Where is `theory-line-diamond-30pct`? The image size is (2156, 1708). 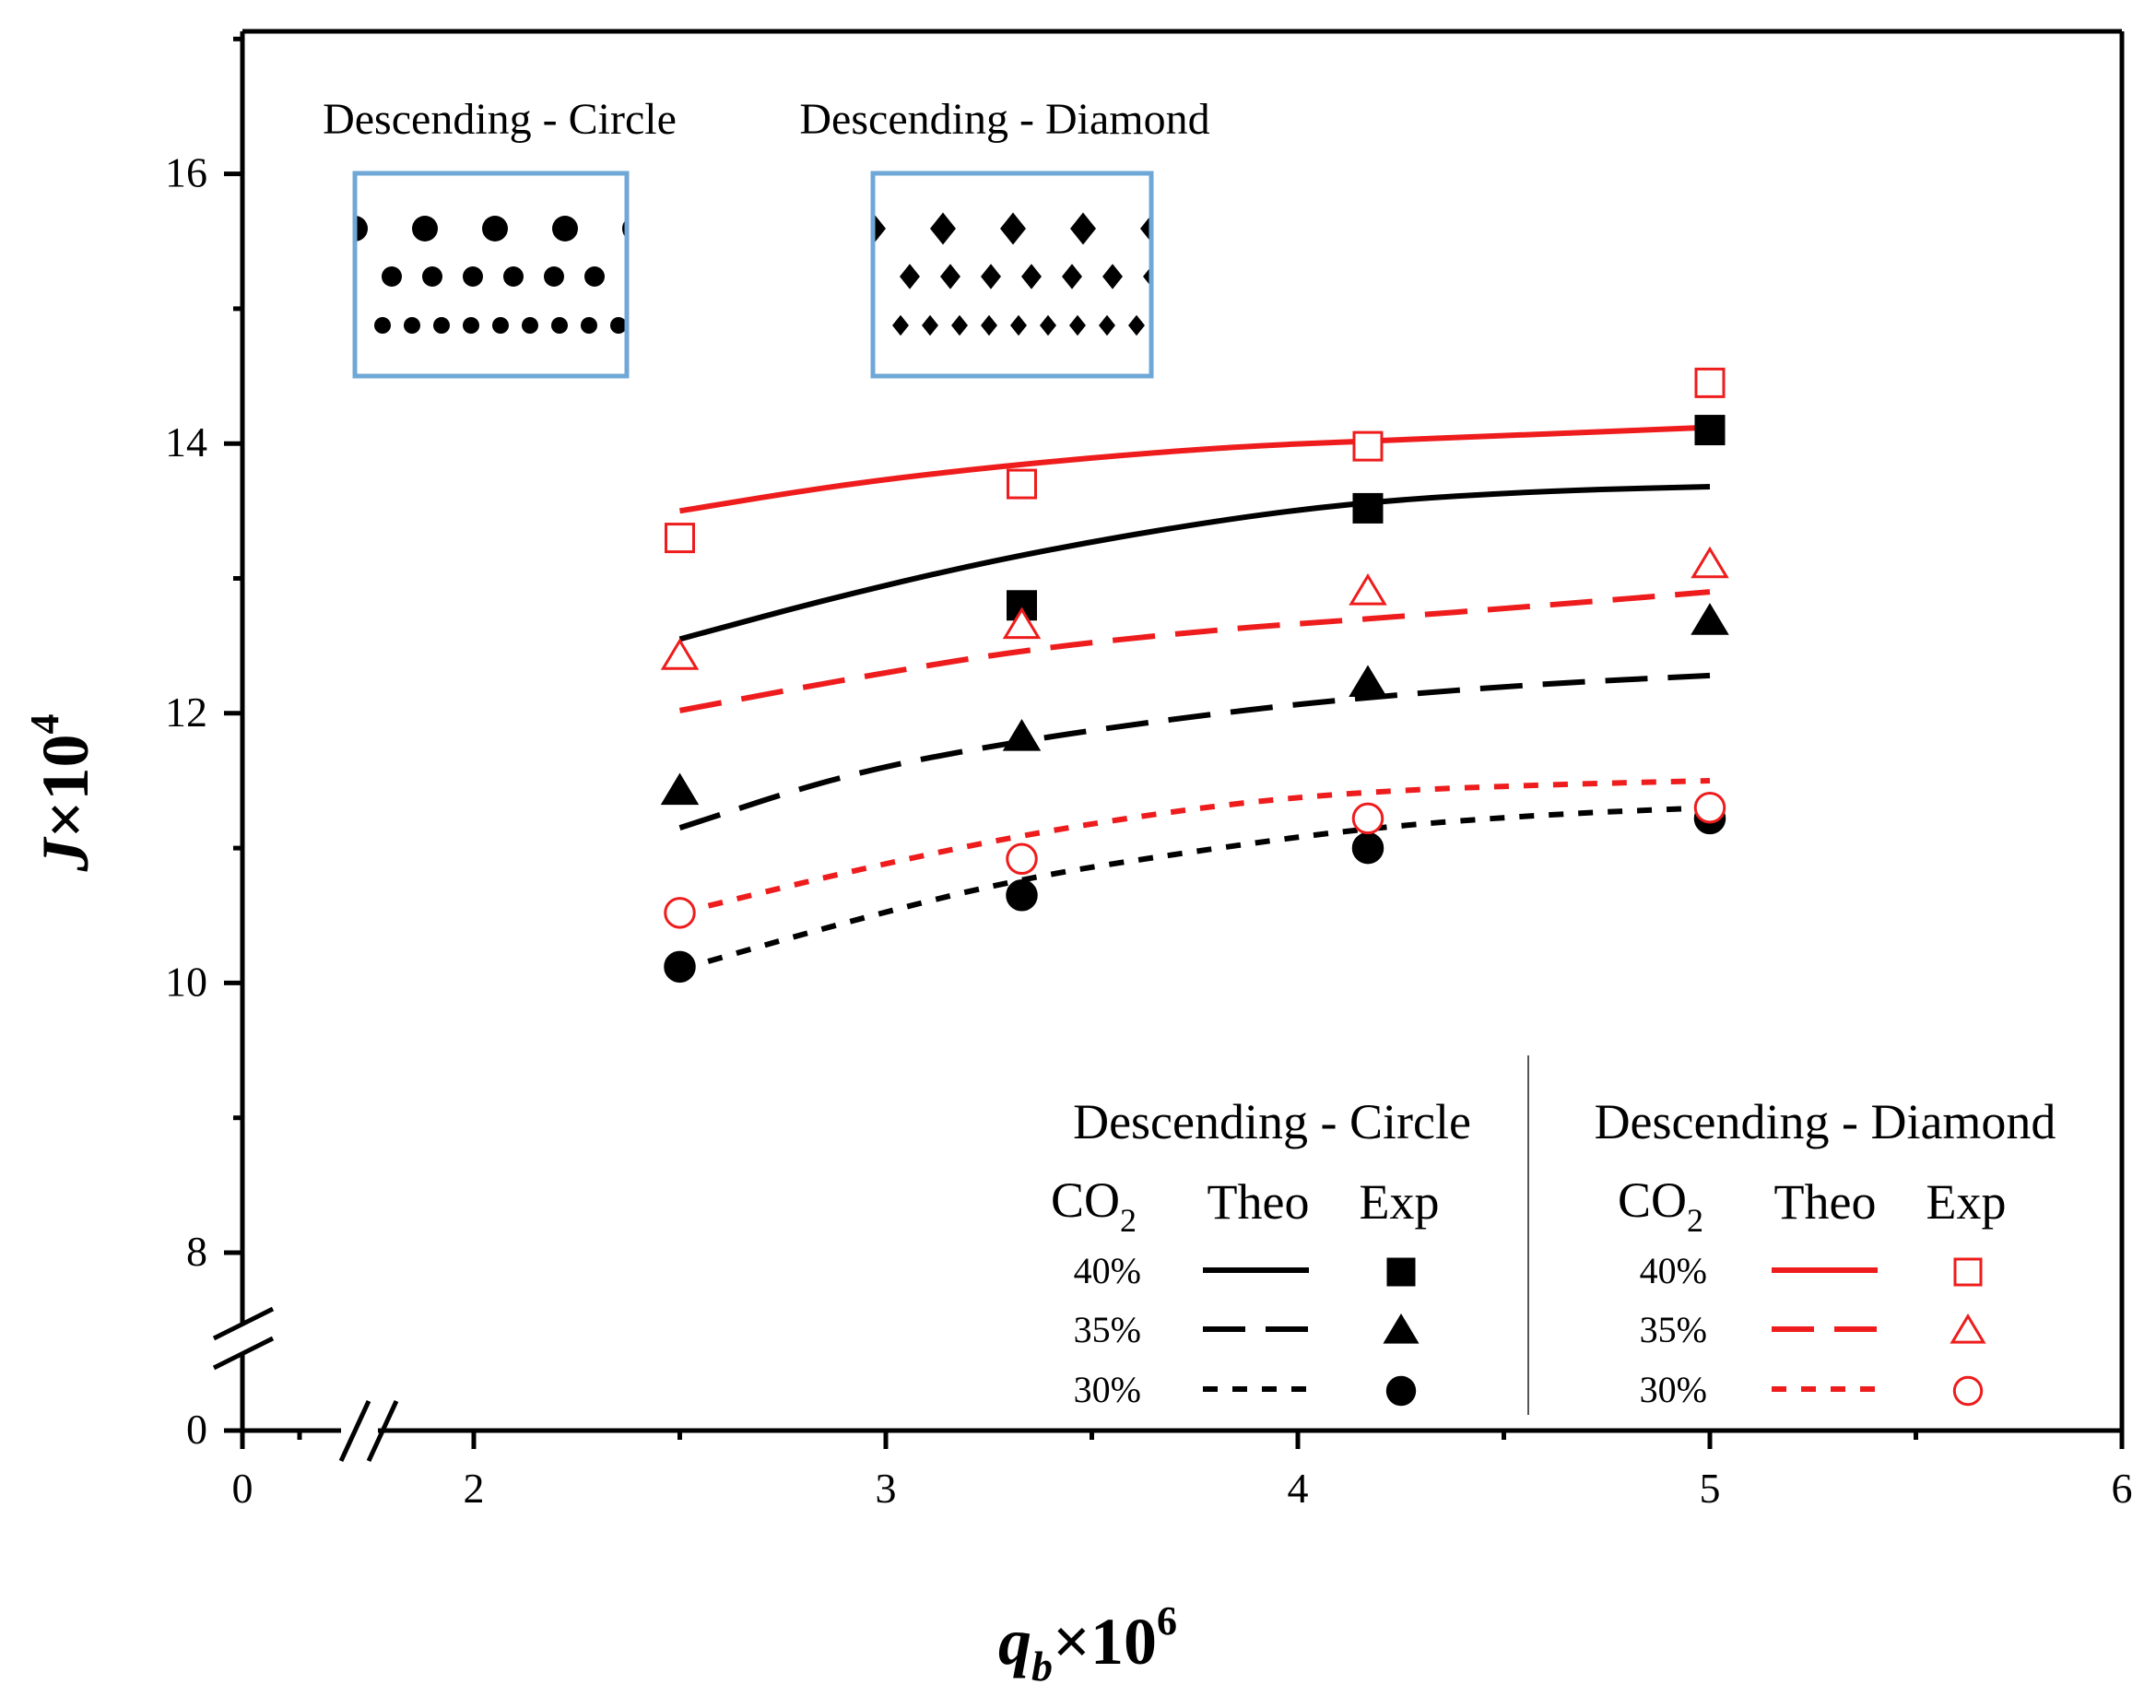 theory-line-diamond-30pct is located at coordinates (1194, 846).